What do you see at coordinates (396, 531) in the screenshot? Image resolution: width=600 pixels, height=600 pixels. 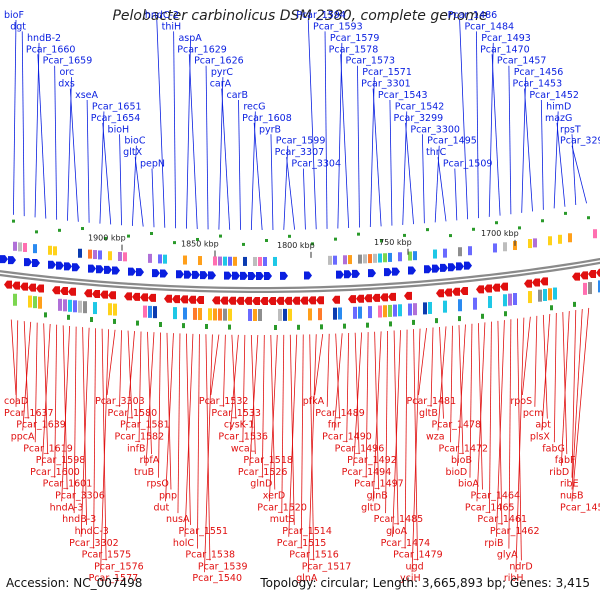 I see `reverse-gene-label: gloA` at bounding box center [396, 531].